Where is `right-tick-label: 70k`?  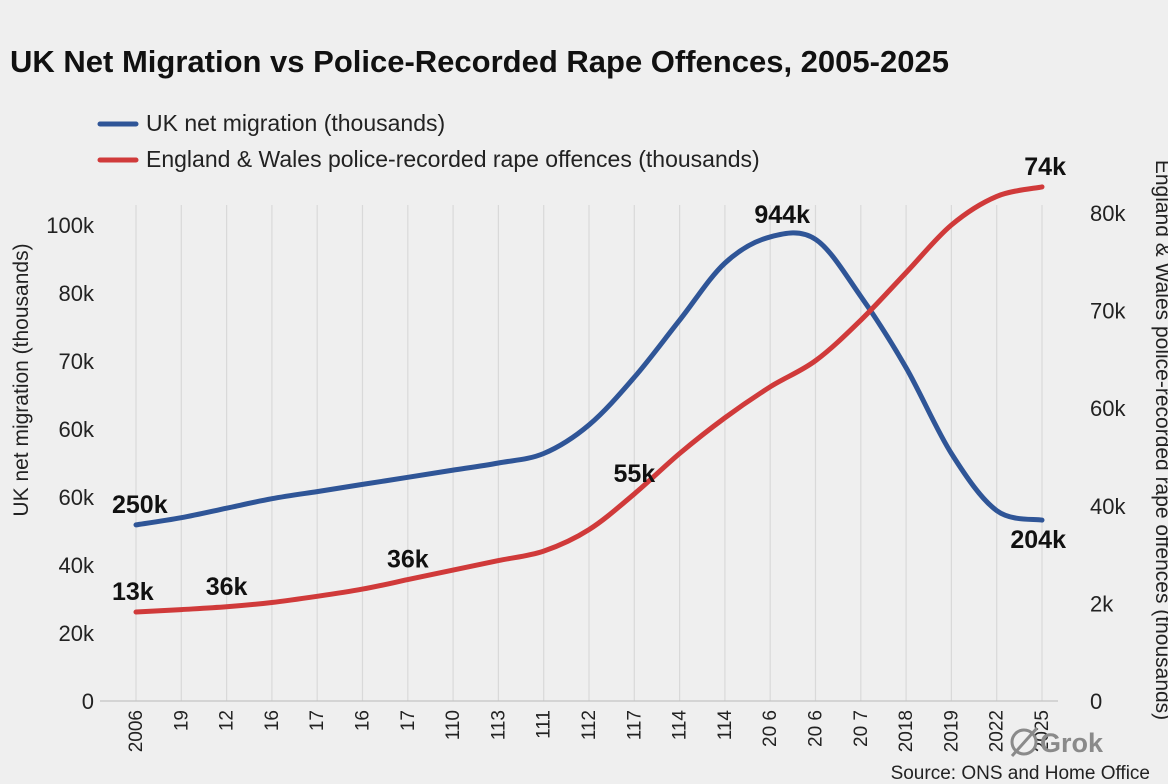
right-tick-label: 70k is located at coordinates (1108, 311).